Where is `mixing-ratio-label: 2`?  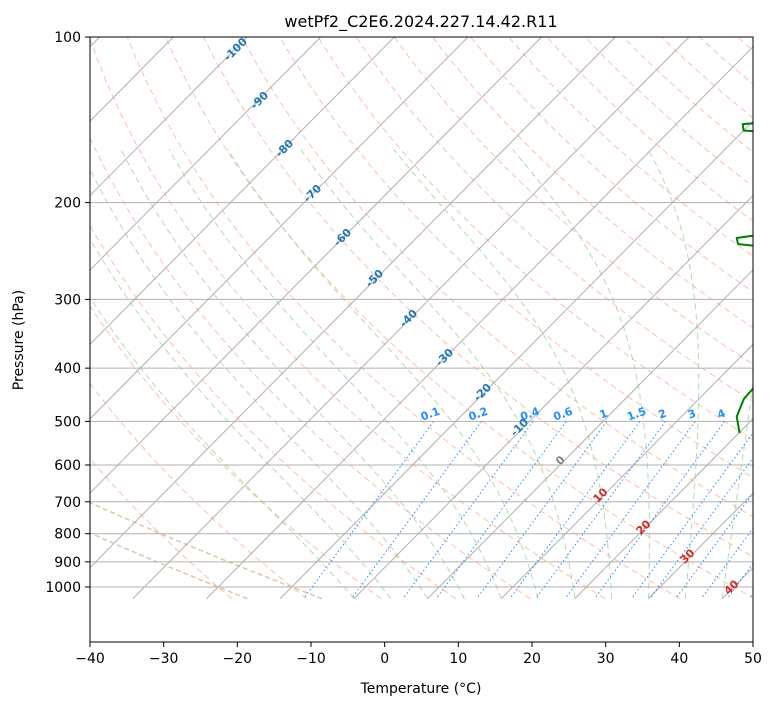
mixing-ratio-label: 2 is located at coordinates (663, 414).